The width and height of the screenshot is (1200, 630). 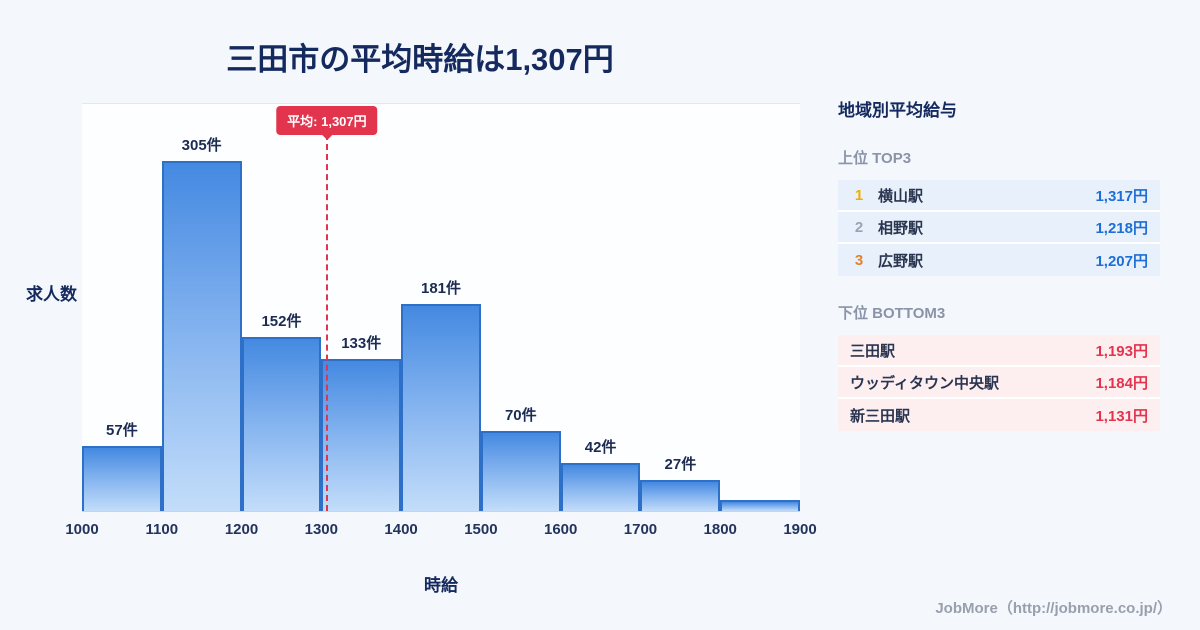 I want to click on bar-slot: 27件, so click(x=680, y=307).